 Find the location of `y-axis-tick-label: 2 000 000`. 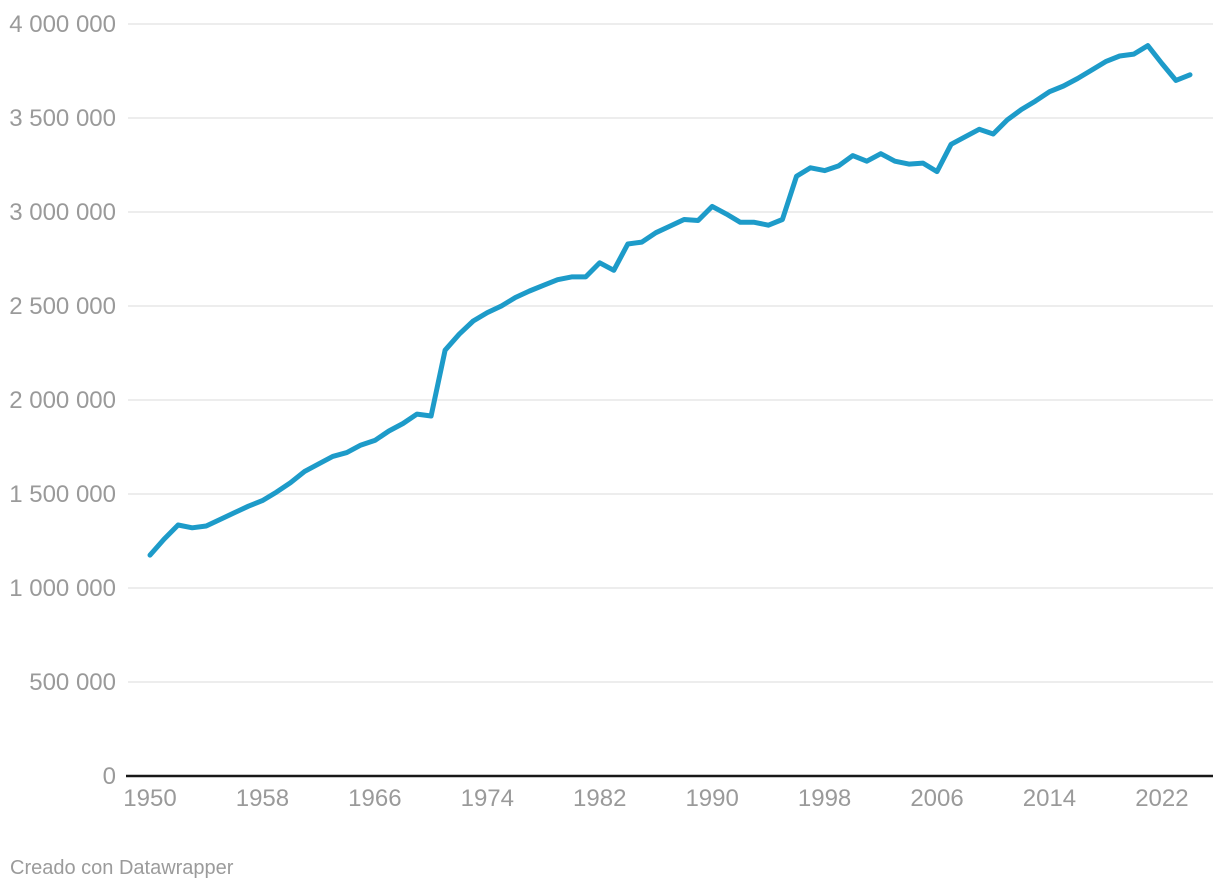

y-axis-tick-label: 2 000 000 is located at coordinates (62, 400).